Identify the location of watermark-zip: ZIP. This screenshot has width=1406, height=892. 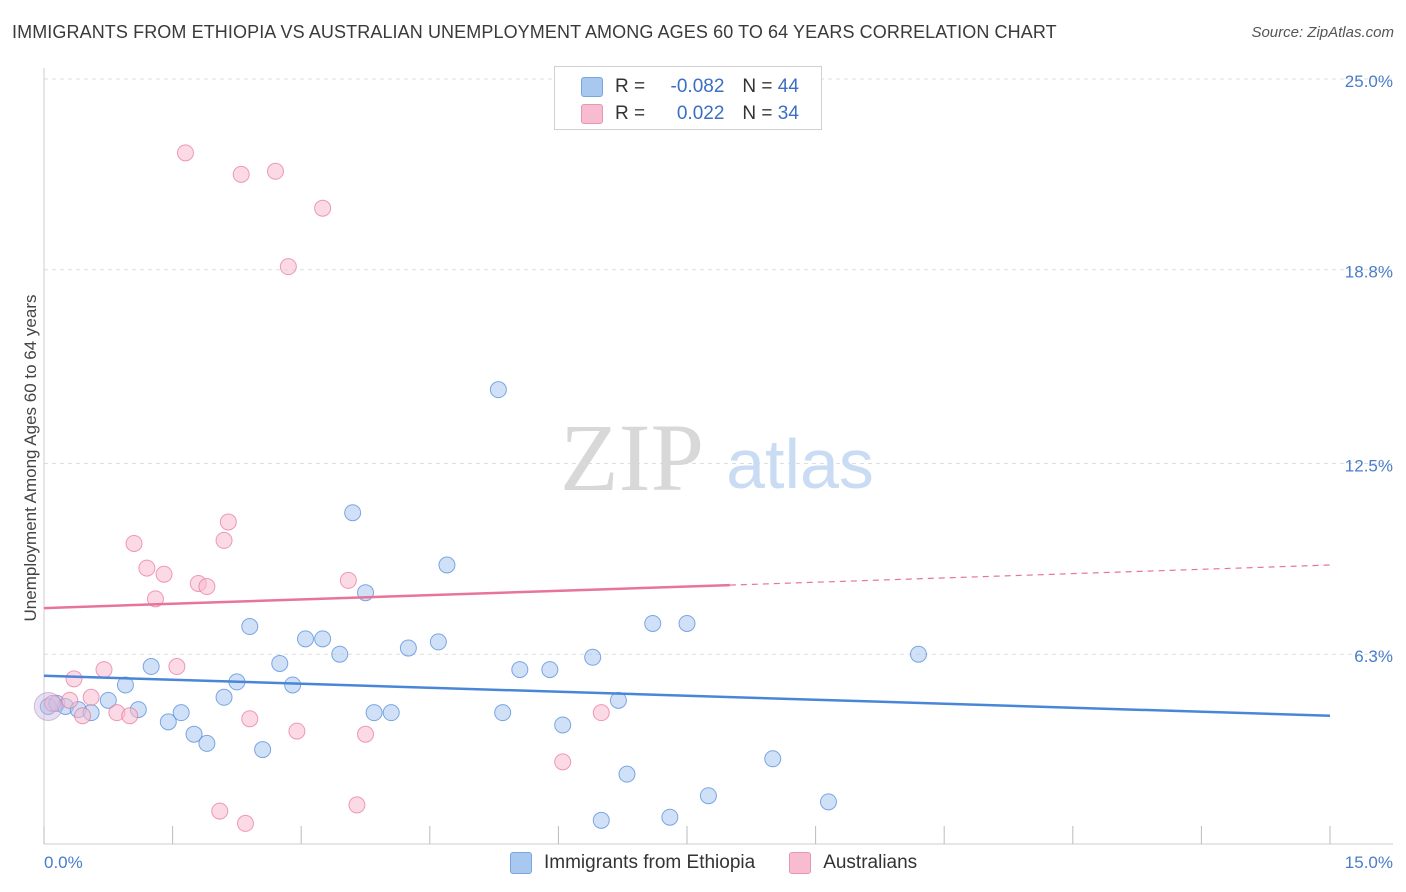
(632, 457).